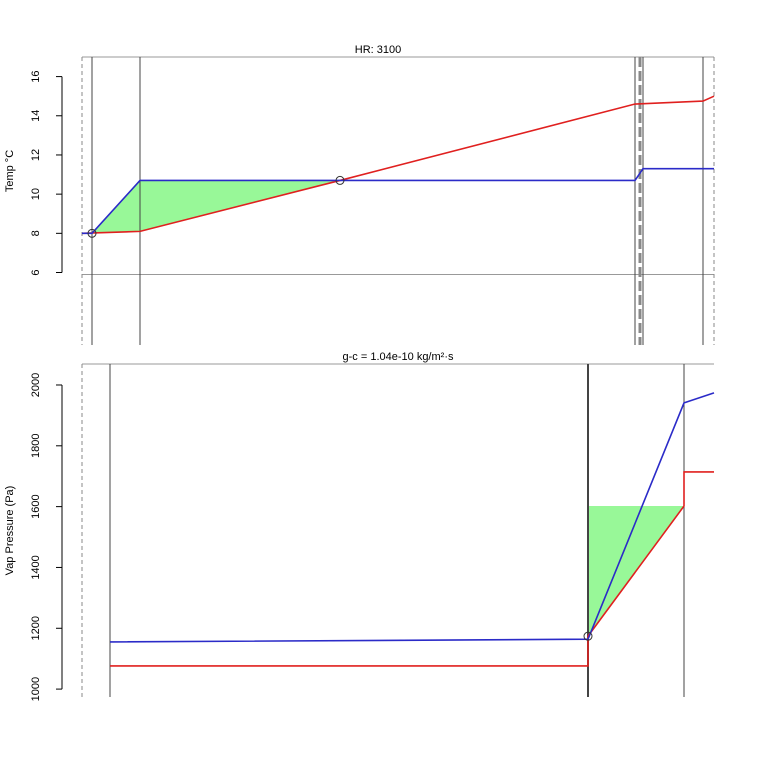  Describe the element at coordinates (10, 171) in the screenshot. I see `y-axis-label: Temp °C` at that location.